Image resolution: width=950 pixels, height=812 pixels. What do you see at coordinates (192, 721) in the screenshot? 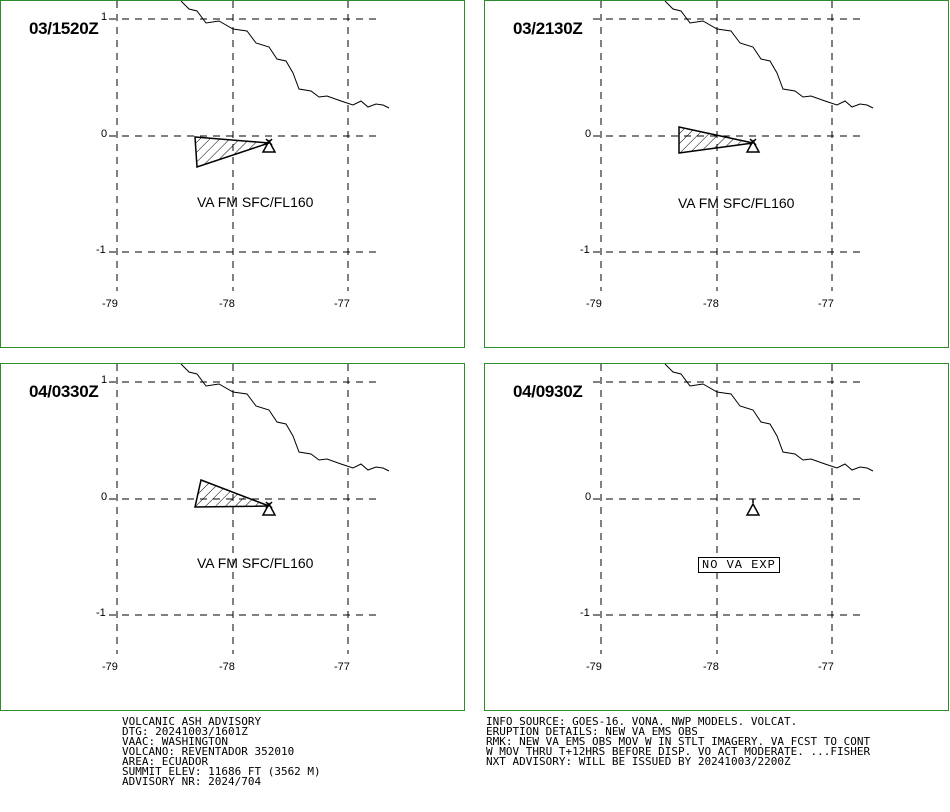
I see `advisory-line: VOLCANIC ASH ADVISORY` at bounding box center [192, 721].